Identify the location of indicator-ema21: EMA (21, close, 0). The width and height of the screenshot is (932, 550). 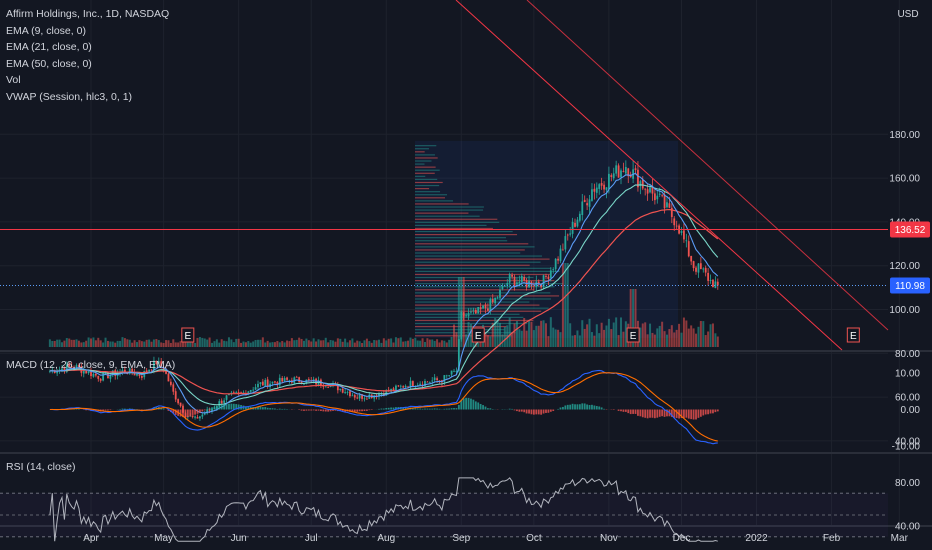
(49, 47).